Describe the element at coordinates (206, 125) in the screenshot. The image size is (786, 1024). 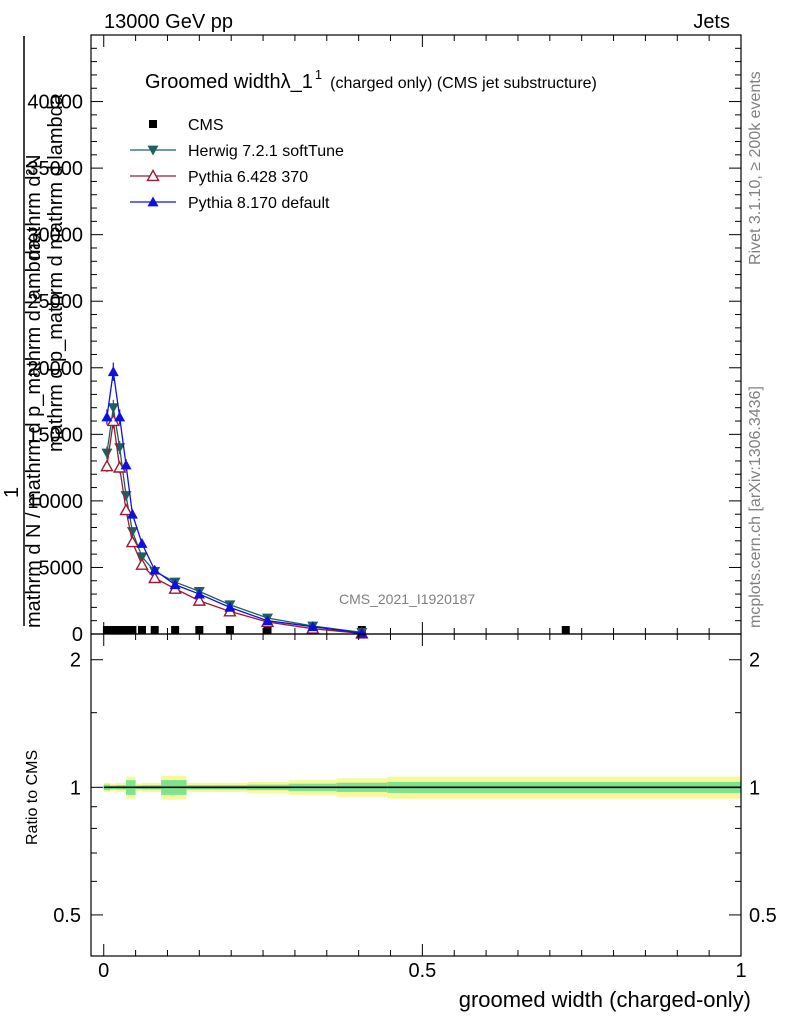
I see `legend-label: CMS` at that location.